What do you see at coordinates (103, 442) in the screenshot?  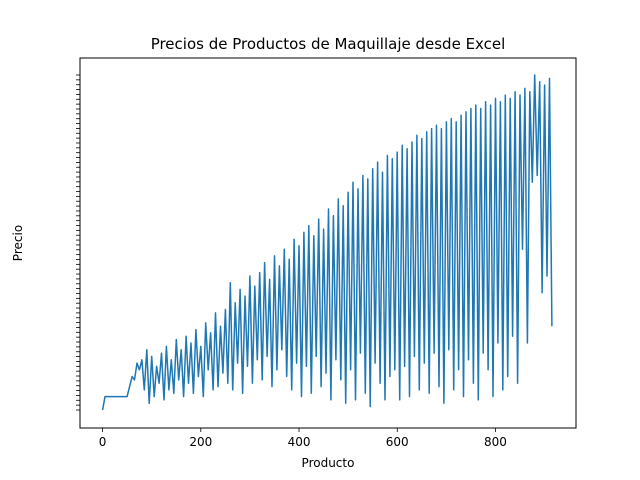 I see `x-tick-label: 0` at bounding box center [103, 442].